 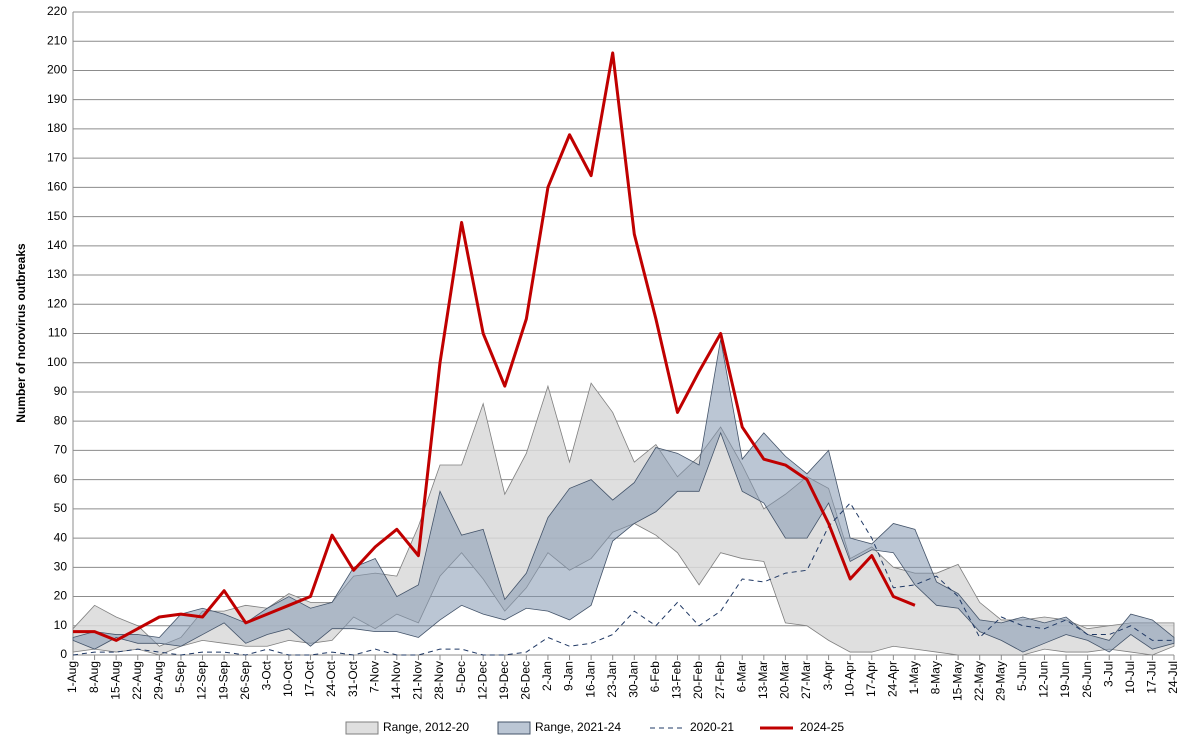 What do you see at coordinates (202, 680) in the screenshot?
I see `x-tick-label: 12-Sep` at bounding box center [202, 680].